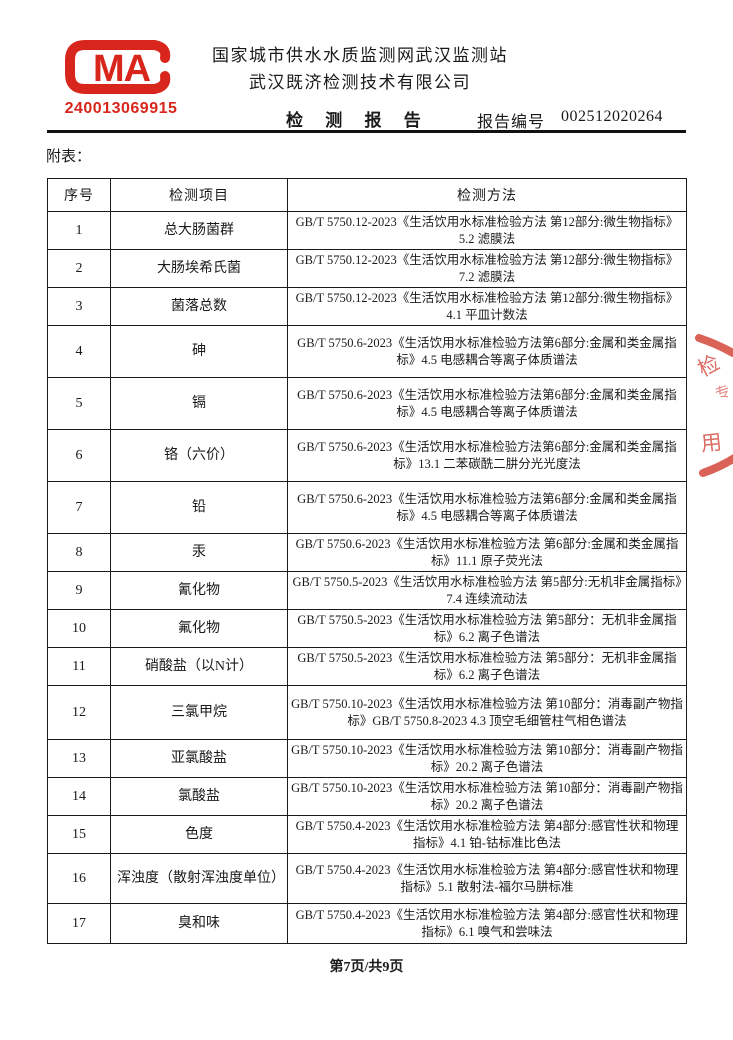 The width and height of the screenshot is (733, 1040). I want to click on row-number-cell: 8, so click(79, 552).